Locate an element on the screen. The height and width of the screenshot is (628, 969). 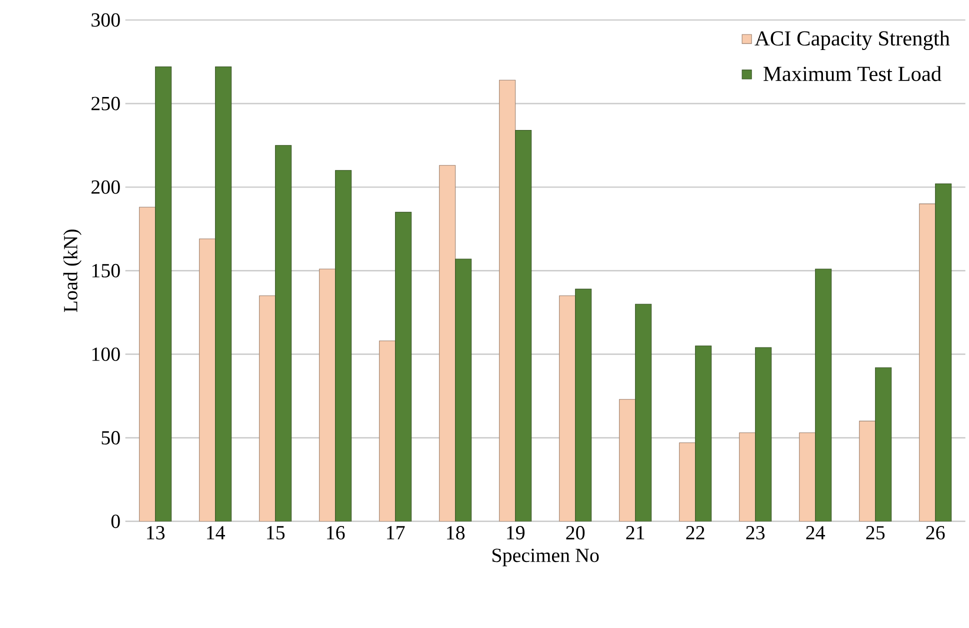
x-axis-title: Specimen No is located at coordinates (545, 557).